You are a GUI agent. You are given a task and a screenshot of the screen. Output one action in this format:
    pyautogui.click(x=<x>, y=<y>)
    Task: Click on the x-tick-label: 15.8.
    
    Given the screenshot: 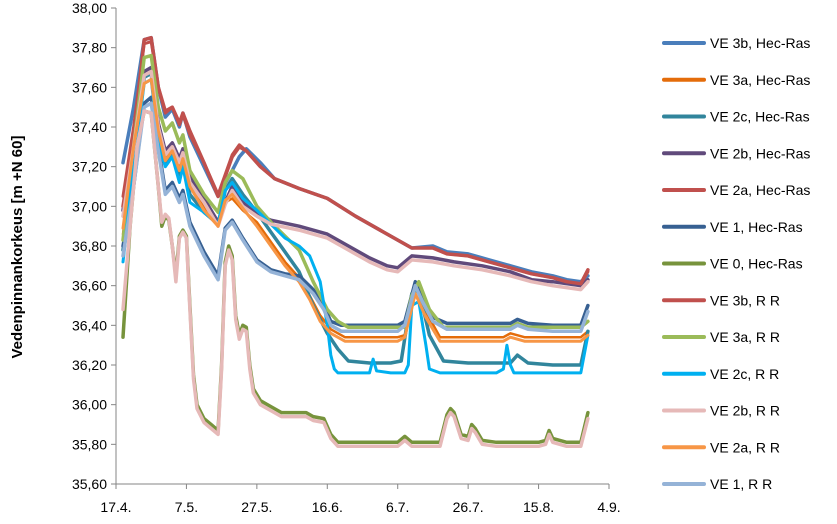 What is the action you would take?
    pyautogui.click(x=538, y=507)
    